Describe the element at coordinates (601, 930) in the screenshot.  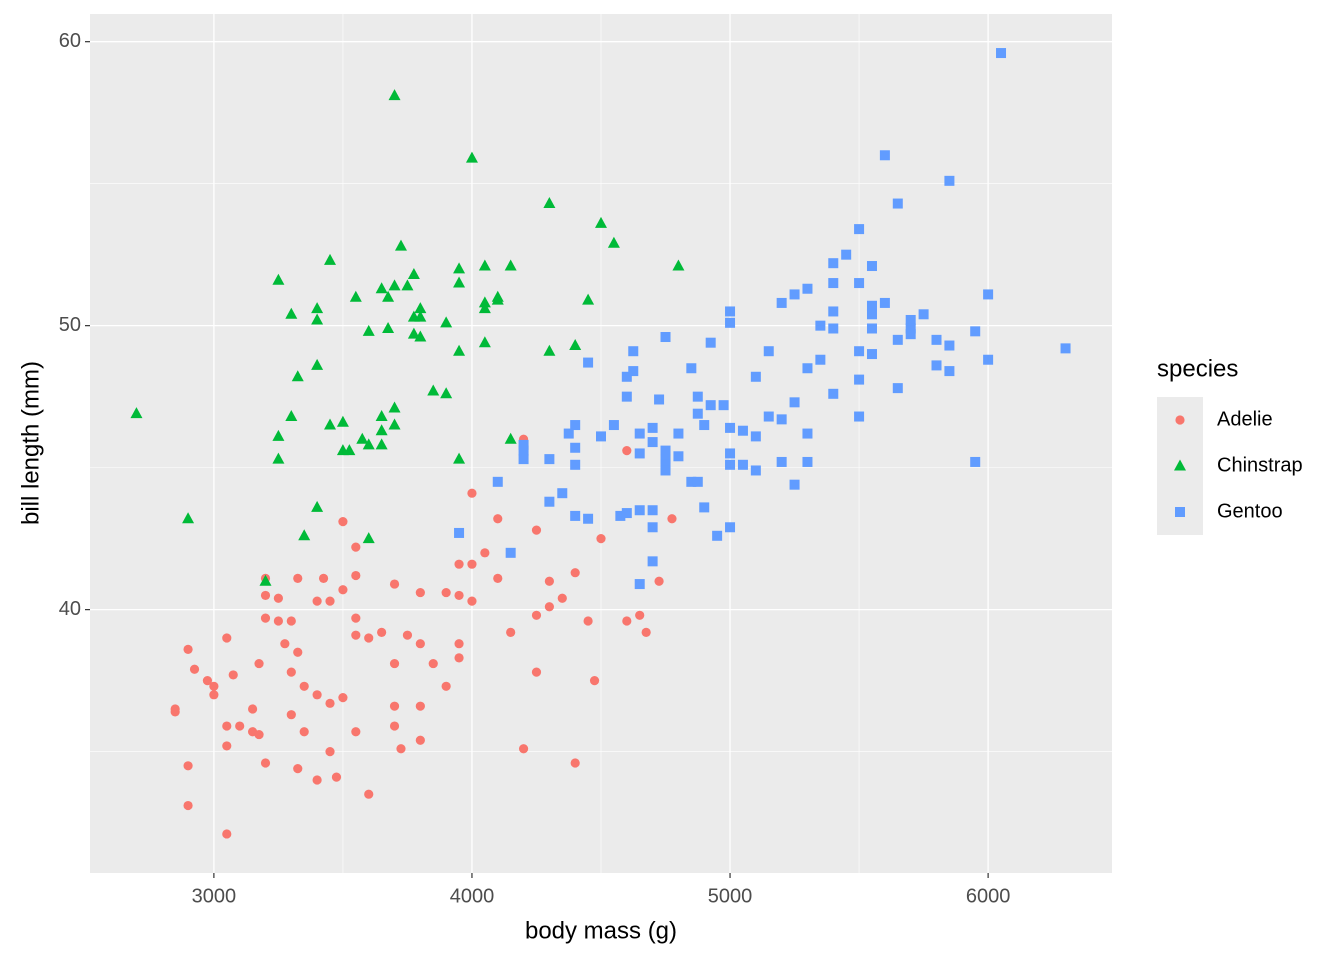
I see `x-axis-title: body mass (g)` at that location.